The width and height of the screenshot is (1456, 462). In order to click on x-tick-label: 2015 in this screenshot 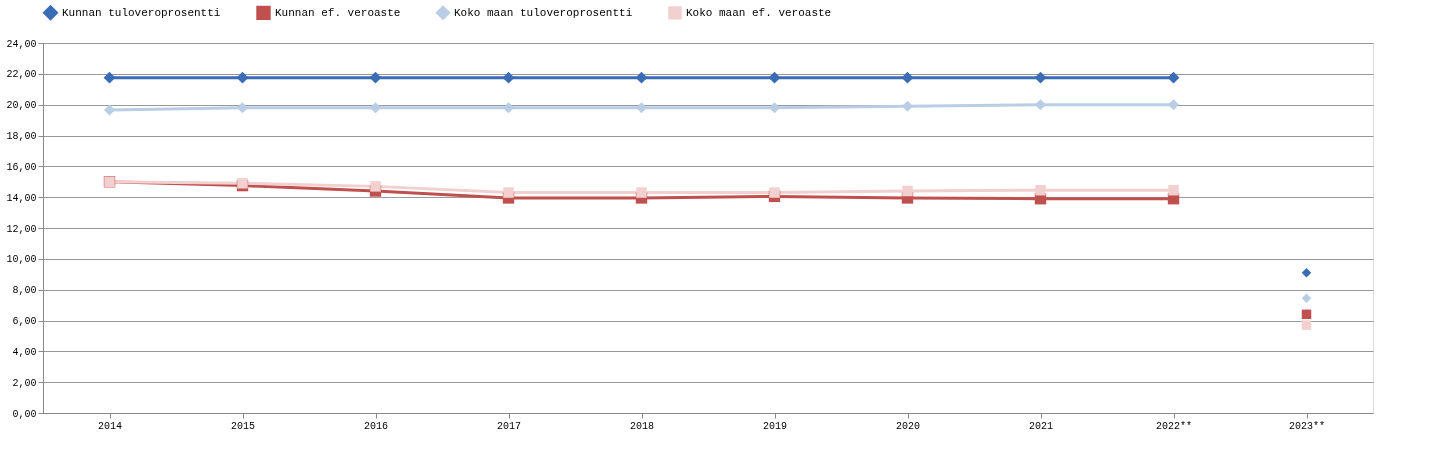, I will do `click(243, 426)`.